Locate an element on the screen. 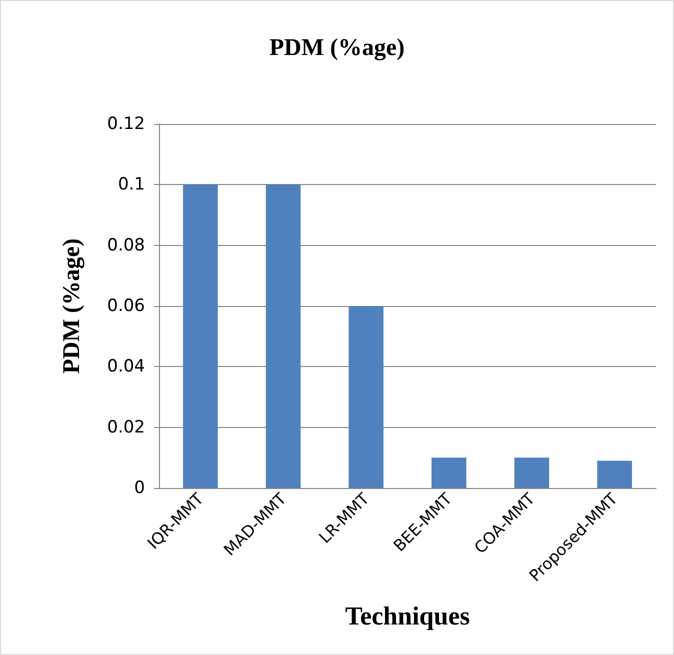 The height and width of the screenshot is (655, 674). x-axis-title: Techniques is located at coordinates (407, 616).